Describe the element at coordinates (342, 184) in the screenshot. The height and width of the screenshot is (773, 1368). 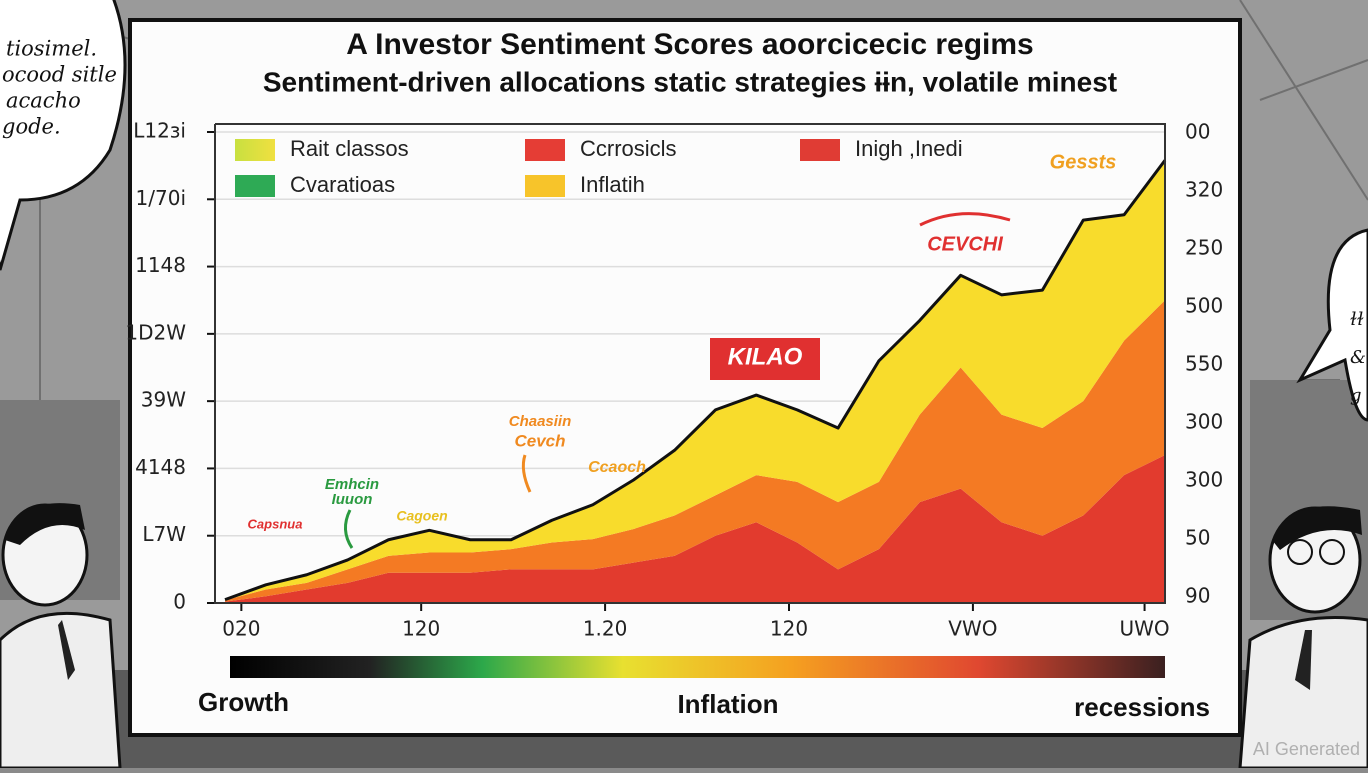
I see `legend-label: Cvaratioas` at that location.